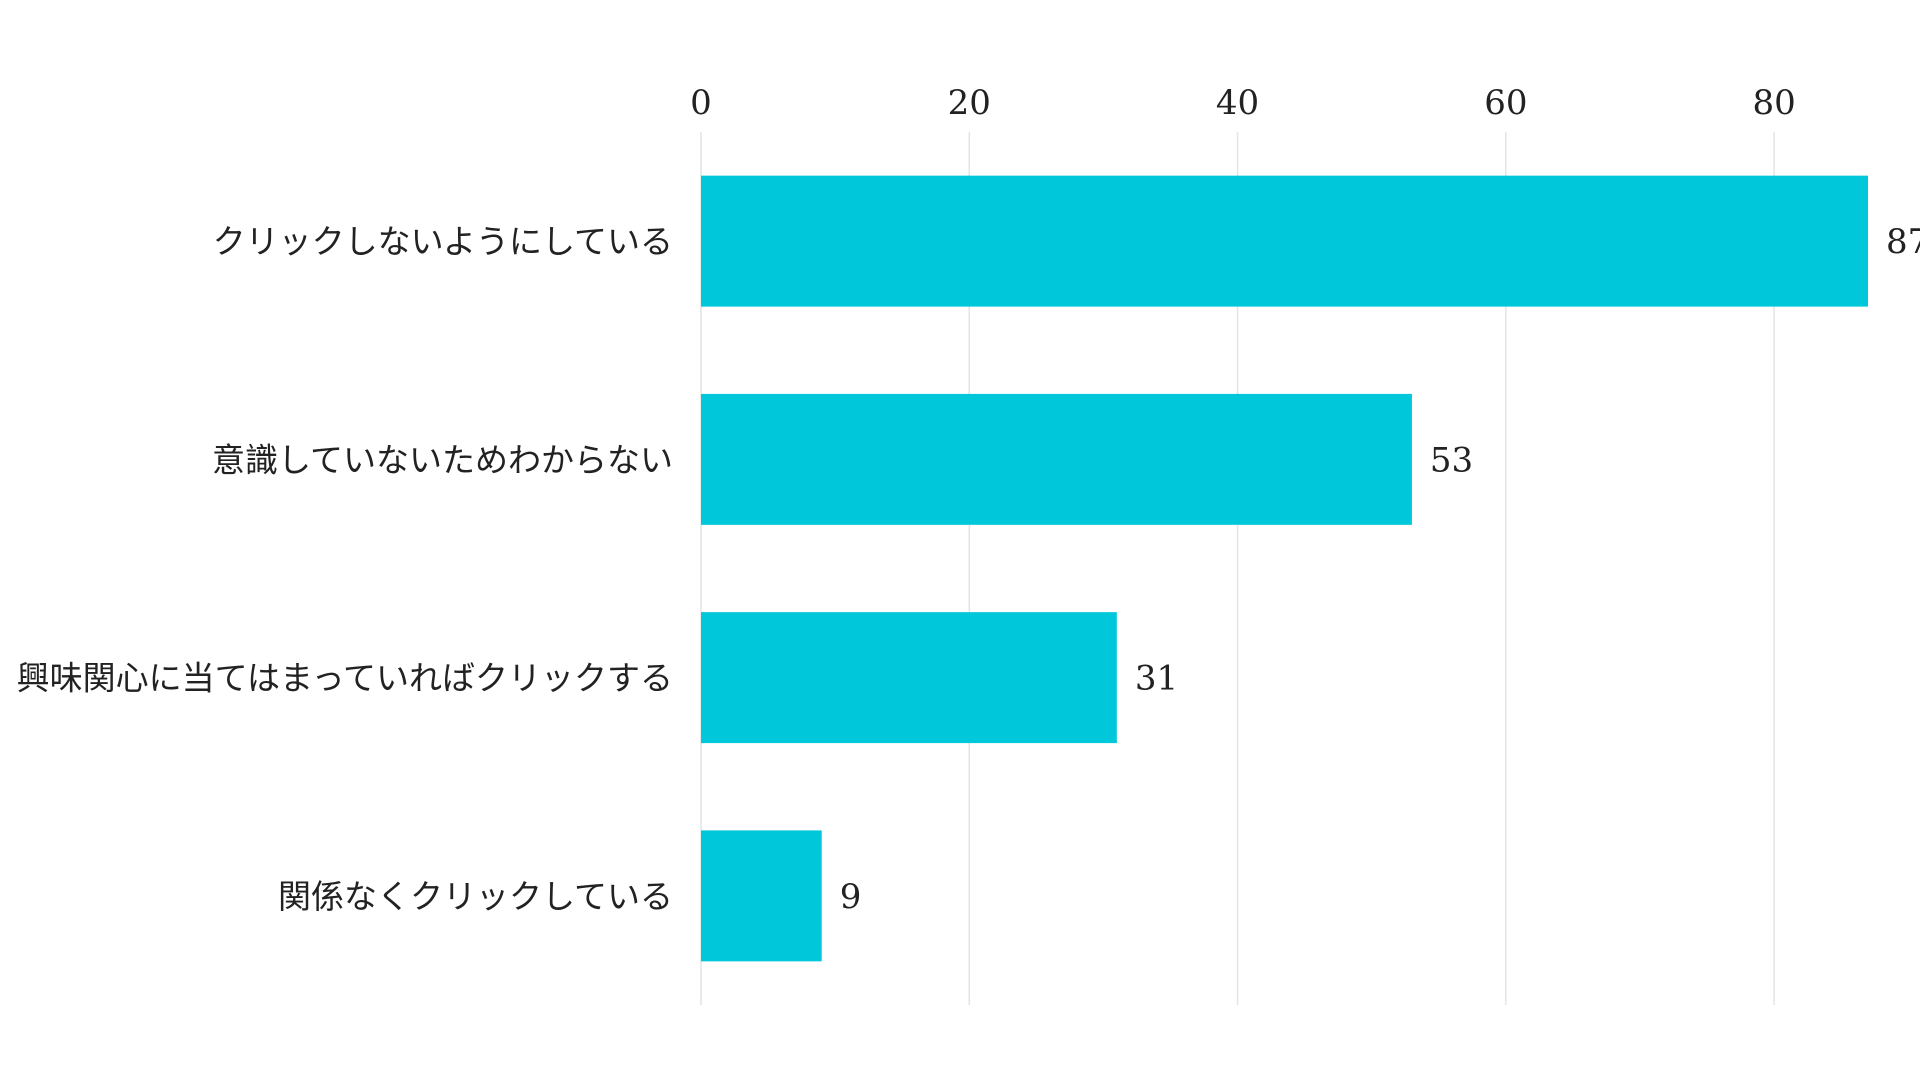 The image size is (1920, 1080). Describe the element at coordinates (442, 459) in the screenshot. I see `category-label: 意識していないためわからない` at that location.